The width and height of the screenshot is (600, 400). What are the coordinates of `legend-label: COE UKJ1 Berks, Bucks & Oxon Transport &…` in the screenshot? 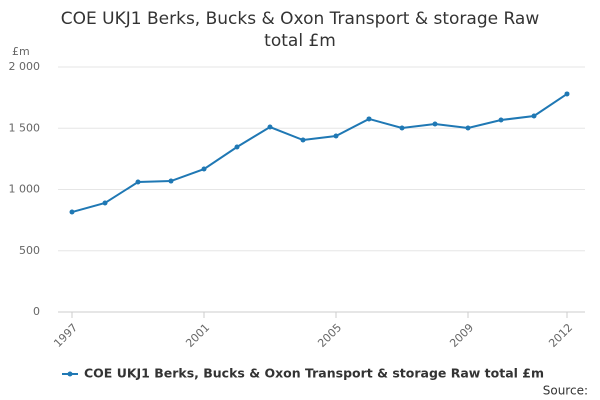 It's located at (314, 373).